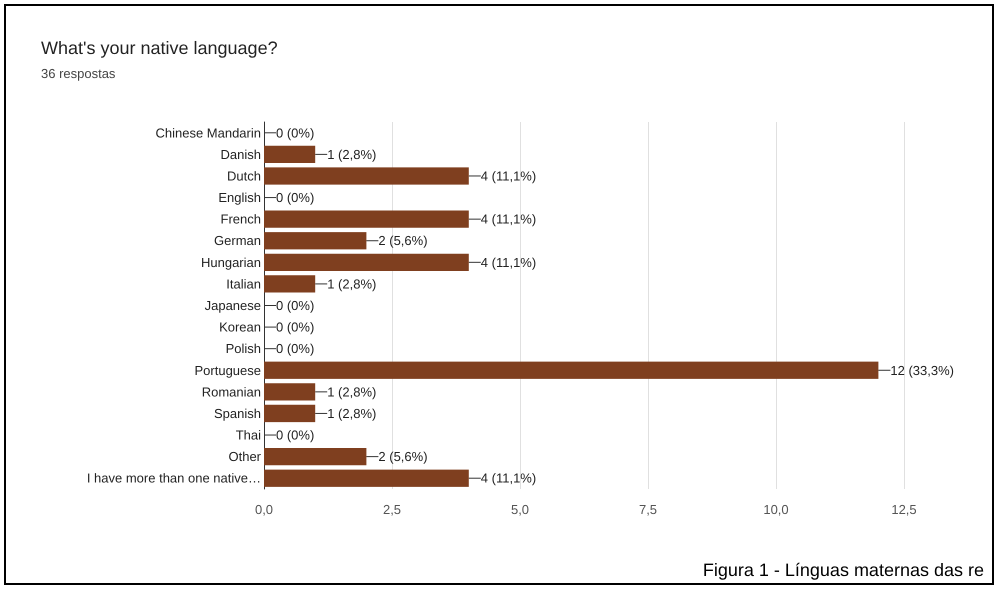 The image size is (998, 589). What do you see at coordinates (904, 509) in the screenshot?
I see `x-tick-label: 12,5` at bounding box center [904, 509].